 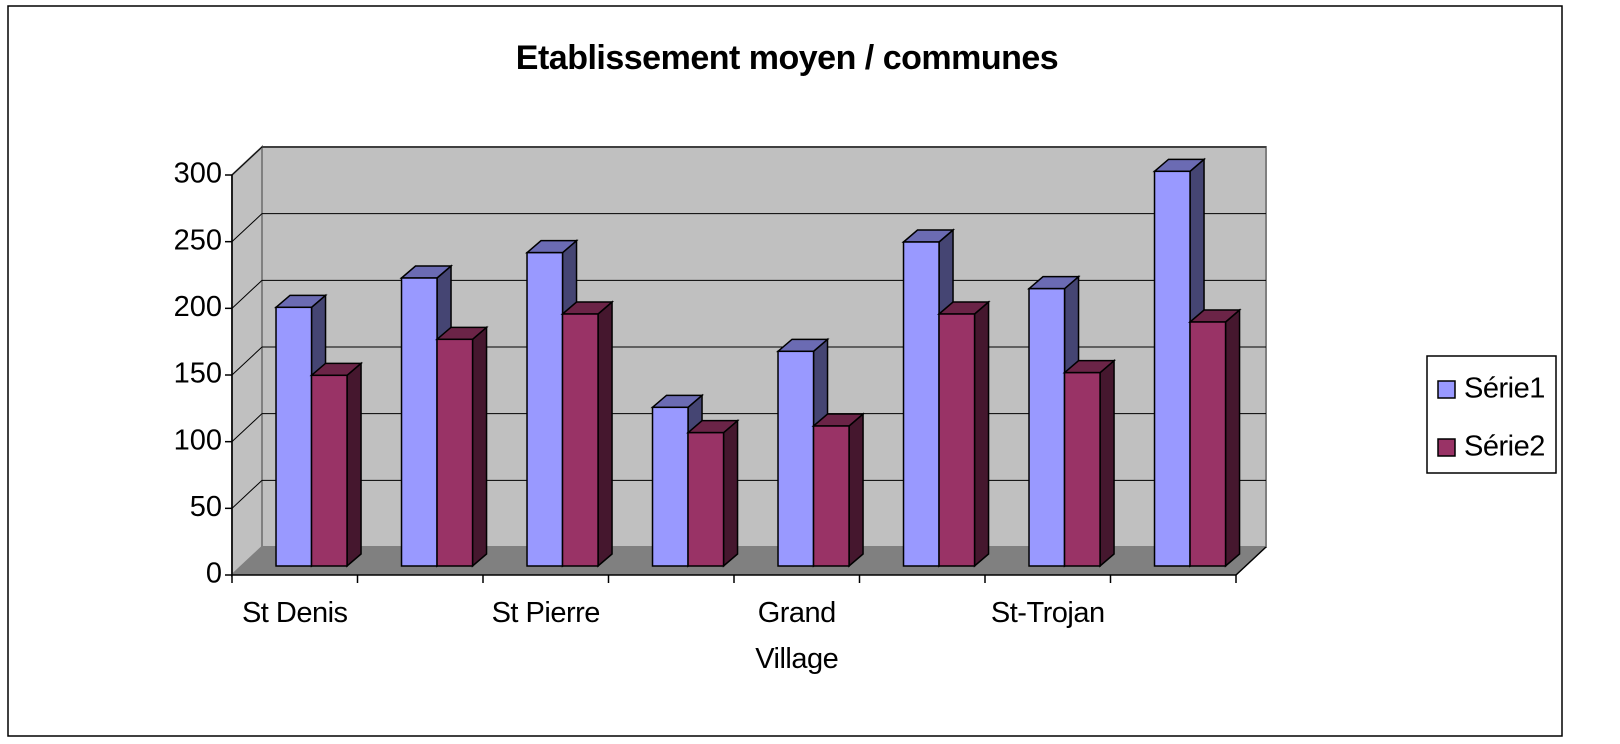 I want to click on y-tick-label: 300, so click(x=198, y=174).